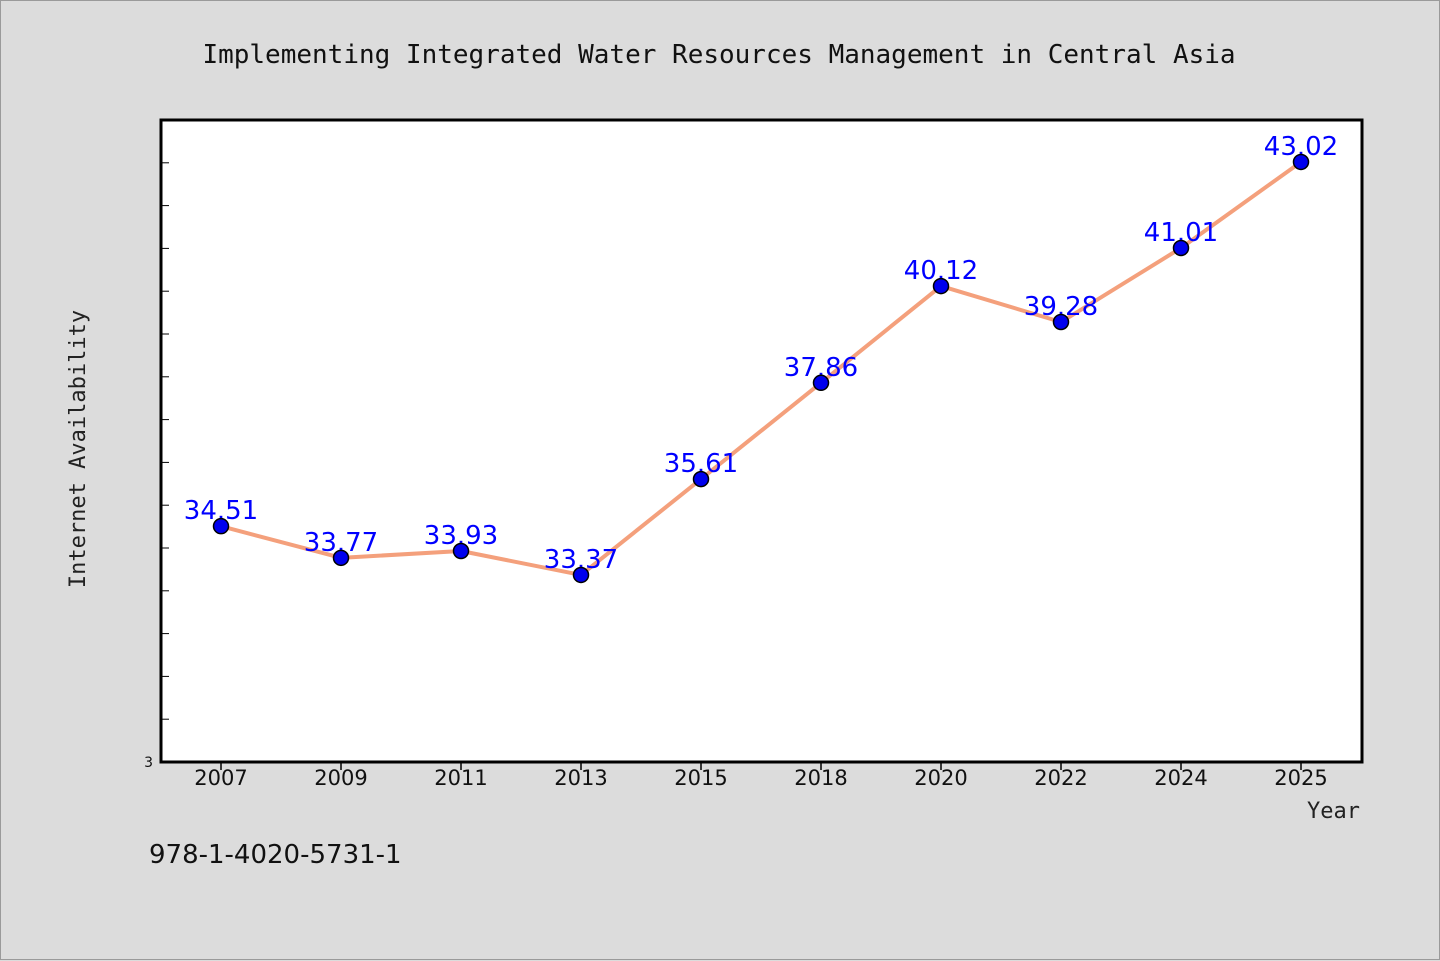 This screenshot has height=961, width=1440. Describe the element at coordinates (148, 763) in the screenshot. I see `y-tick-label: 3` at that location.